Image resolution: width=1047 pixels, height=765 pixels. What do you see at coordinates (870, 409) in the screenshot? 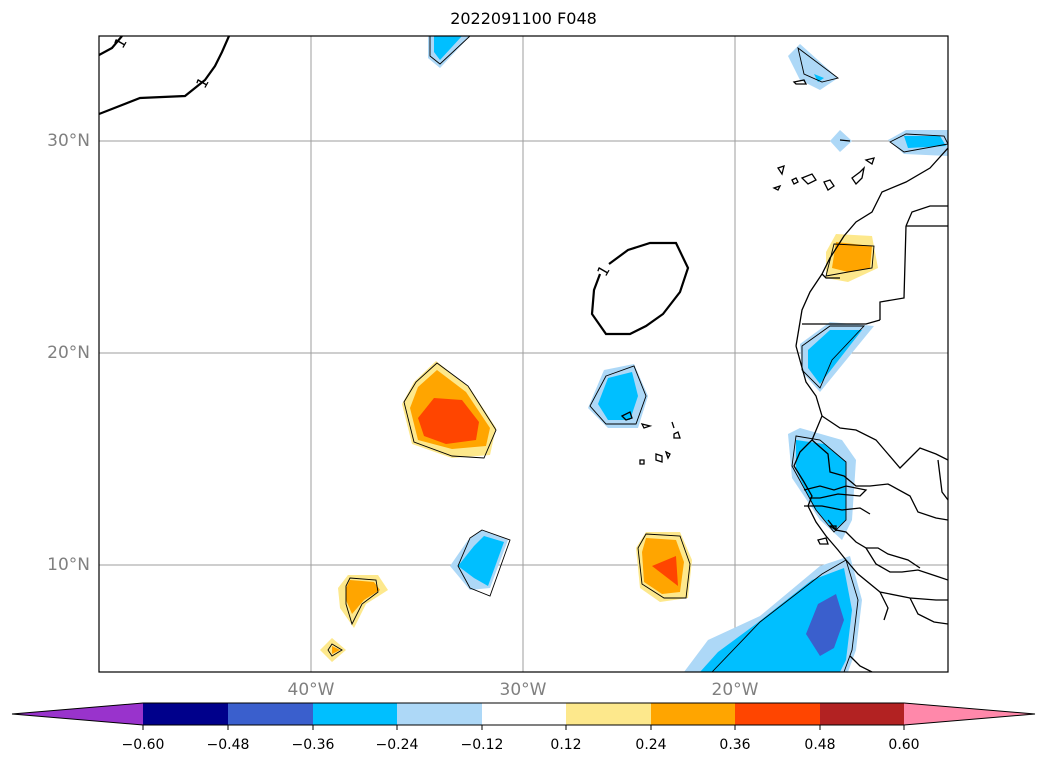
I see `coastlines` at bounding box center [870, 409].